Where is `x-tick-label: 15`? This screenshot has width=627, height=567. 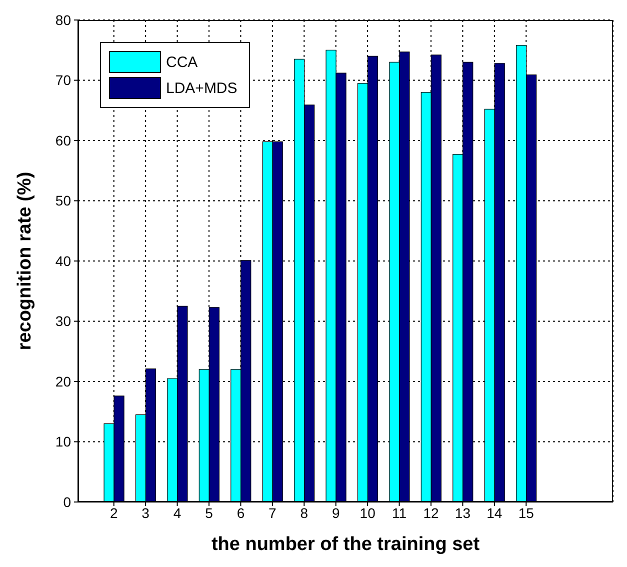 x-tick-label: 15 is located at coordinates (526, 512).